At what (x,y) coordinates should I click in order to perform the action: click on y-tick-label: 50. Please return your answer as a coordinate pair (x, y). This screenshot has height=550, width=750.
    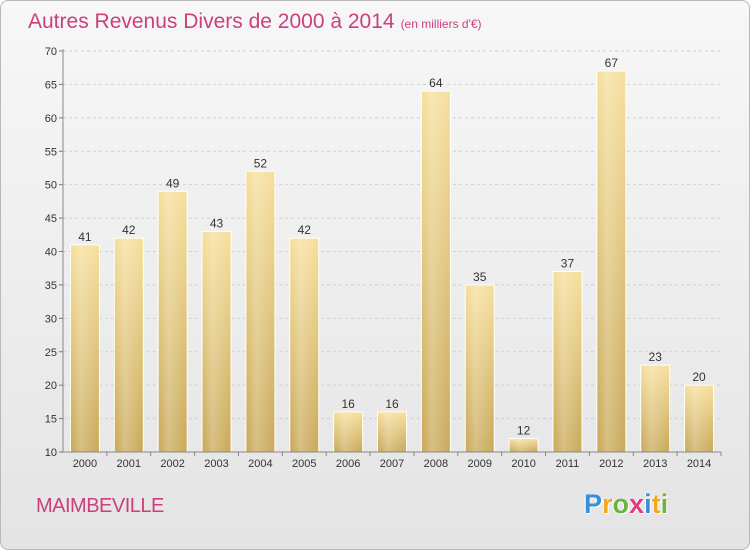
    Looking at the image, I should click on (51, 186).